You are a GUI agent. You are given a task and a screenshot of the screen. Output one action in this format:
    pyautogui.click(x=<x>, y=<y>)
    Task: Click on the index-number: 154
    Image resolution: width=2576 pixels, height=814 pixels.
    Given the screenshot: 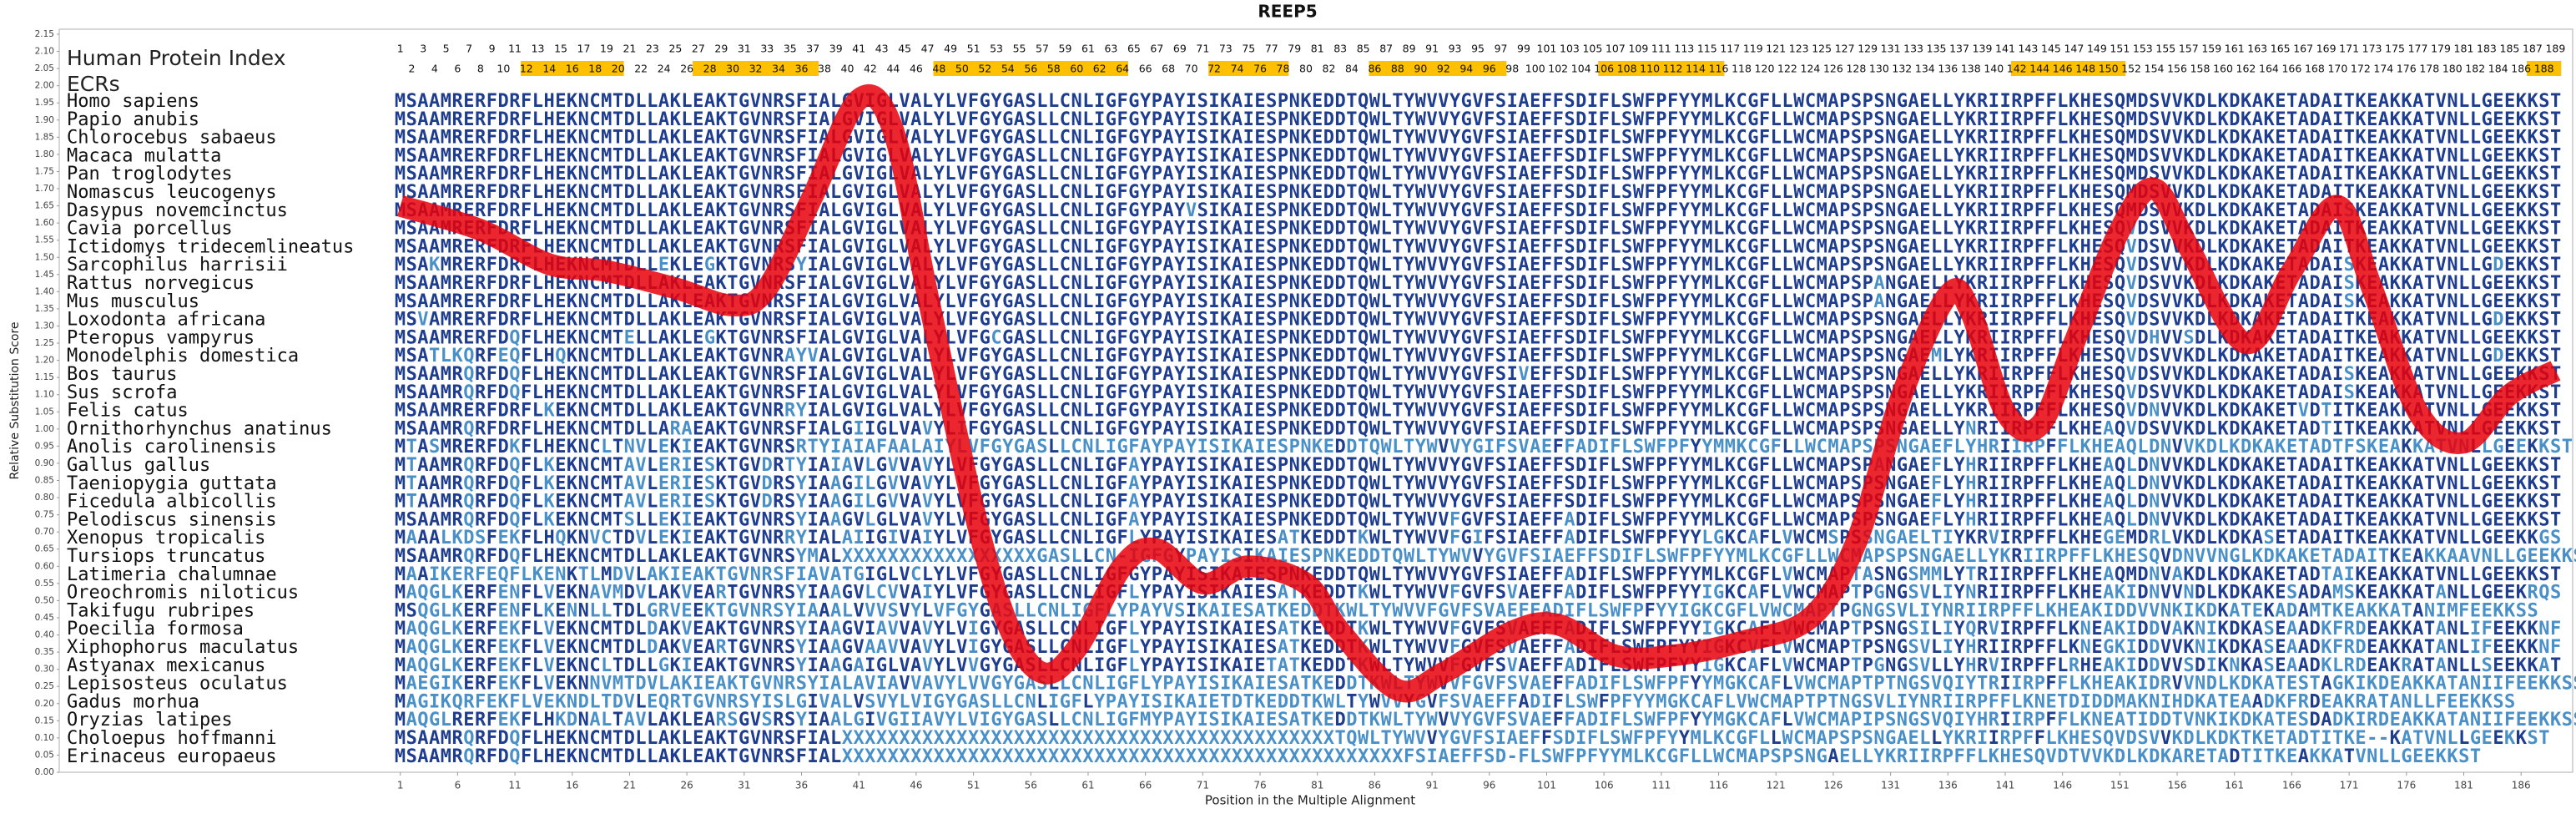 What is the action you would take?
    pyautogui.click(x=2155, y=69)
    